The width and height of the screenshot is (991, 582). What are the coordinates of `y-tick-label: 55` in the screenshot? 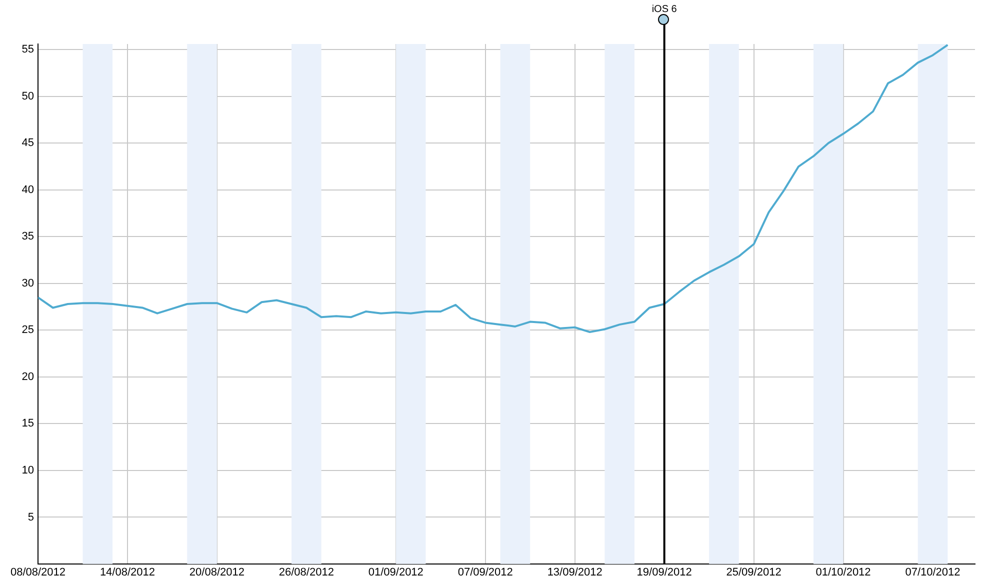 It's located at (28, 50).